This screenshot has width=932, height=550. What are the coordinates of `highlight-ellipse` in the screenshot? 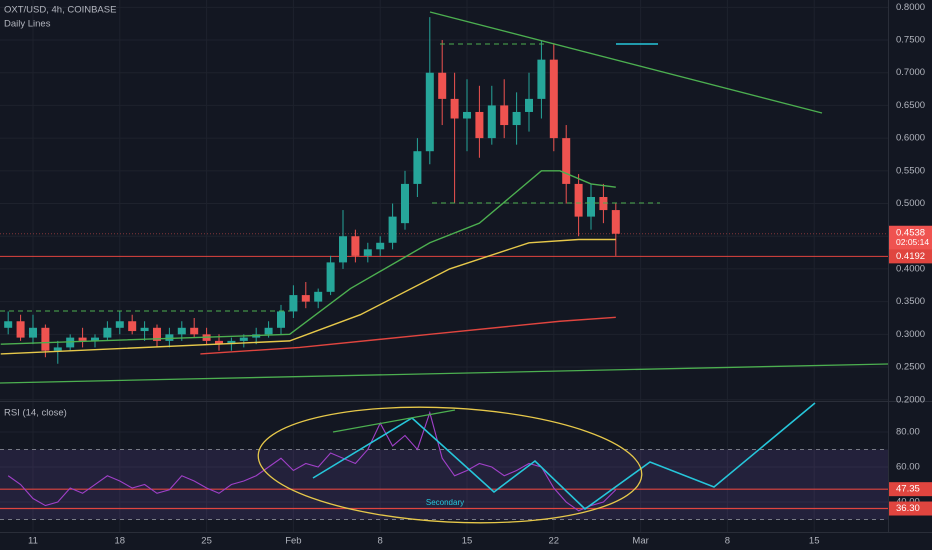 It's located at (450, 465).